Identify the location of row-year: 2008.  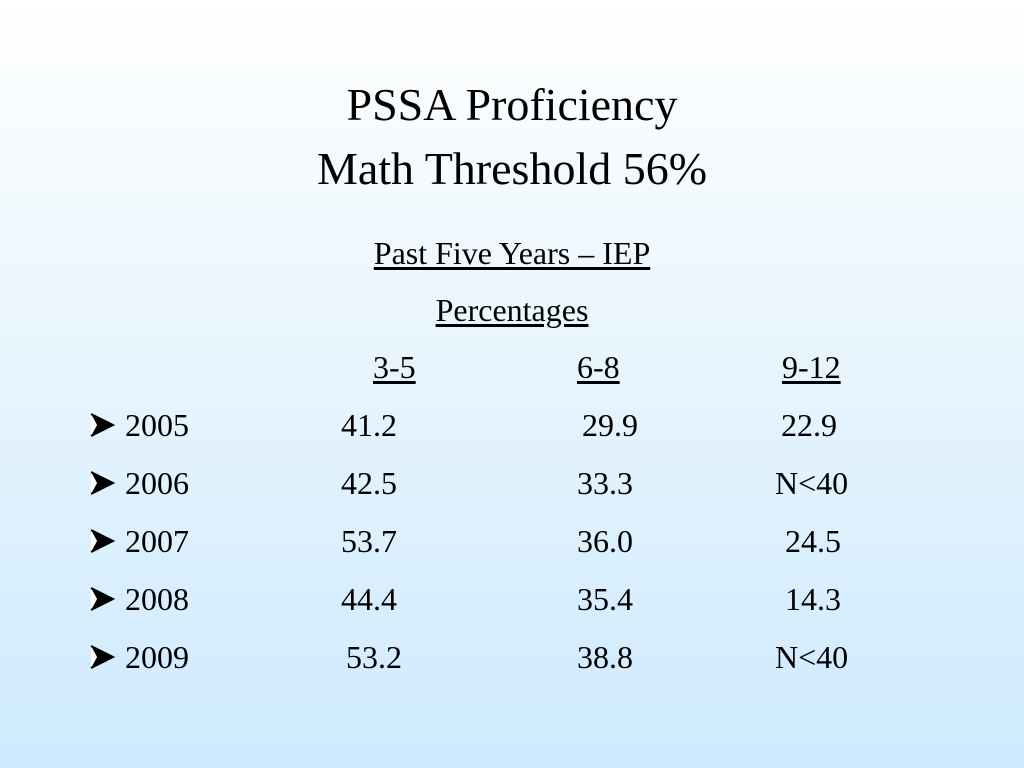
(157, 599).